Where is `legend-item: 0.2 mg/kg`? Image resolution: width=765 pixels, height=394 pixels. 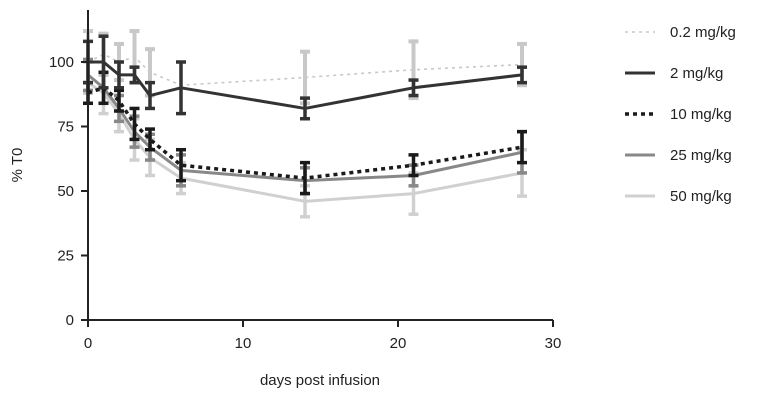 legend-item: 0.2 mg/kg is located at coordinates (680, 32).